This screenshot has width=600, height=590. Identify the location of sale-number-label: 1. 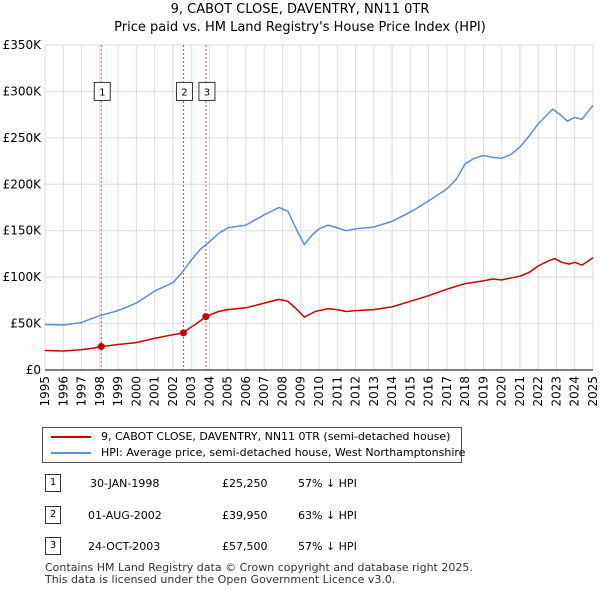
(102, 92).